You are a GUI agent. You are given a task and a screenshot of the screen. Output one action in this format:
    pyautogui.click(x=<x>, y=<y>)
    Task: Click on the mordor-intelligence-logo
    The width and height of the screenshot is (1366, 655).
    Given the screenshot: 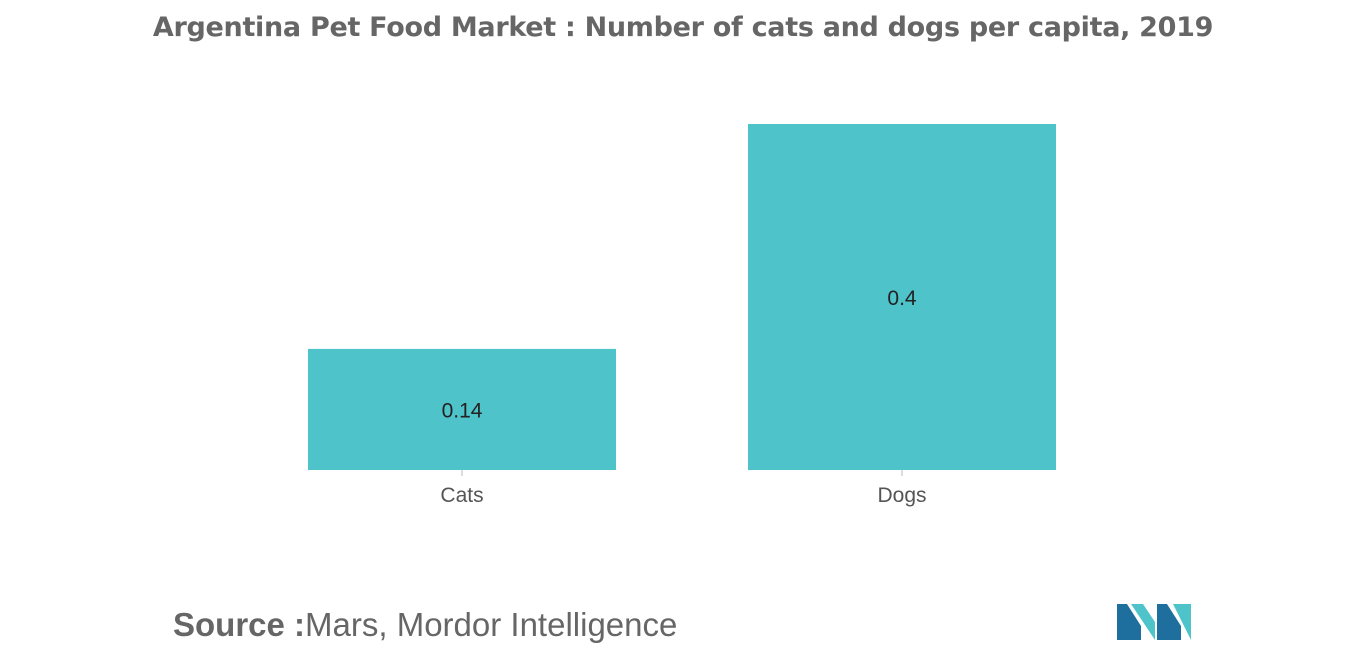 What is the action you would take?
    pyautogui.click(x=1154, y=622)
    